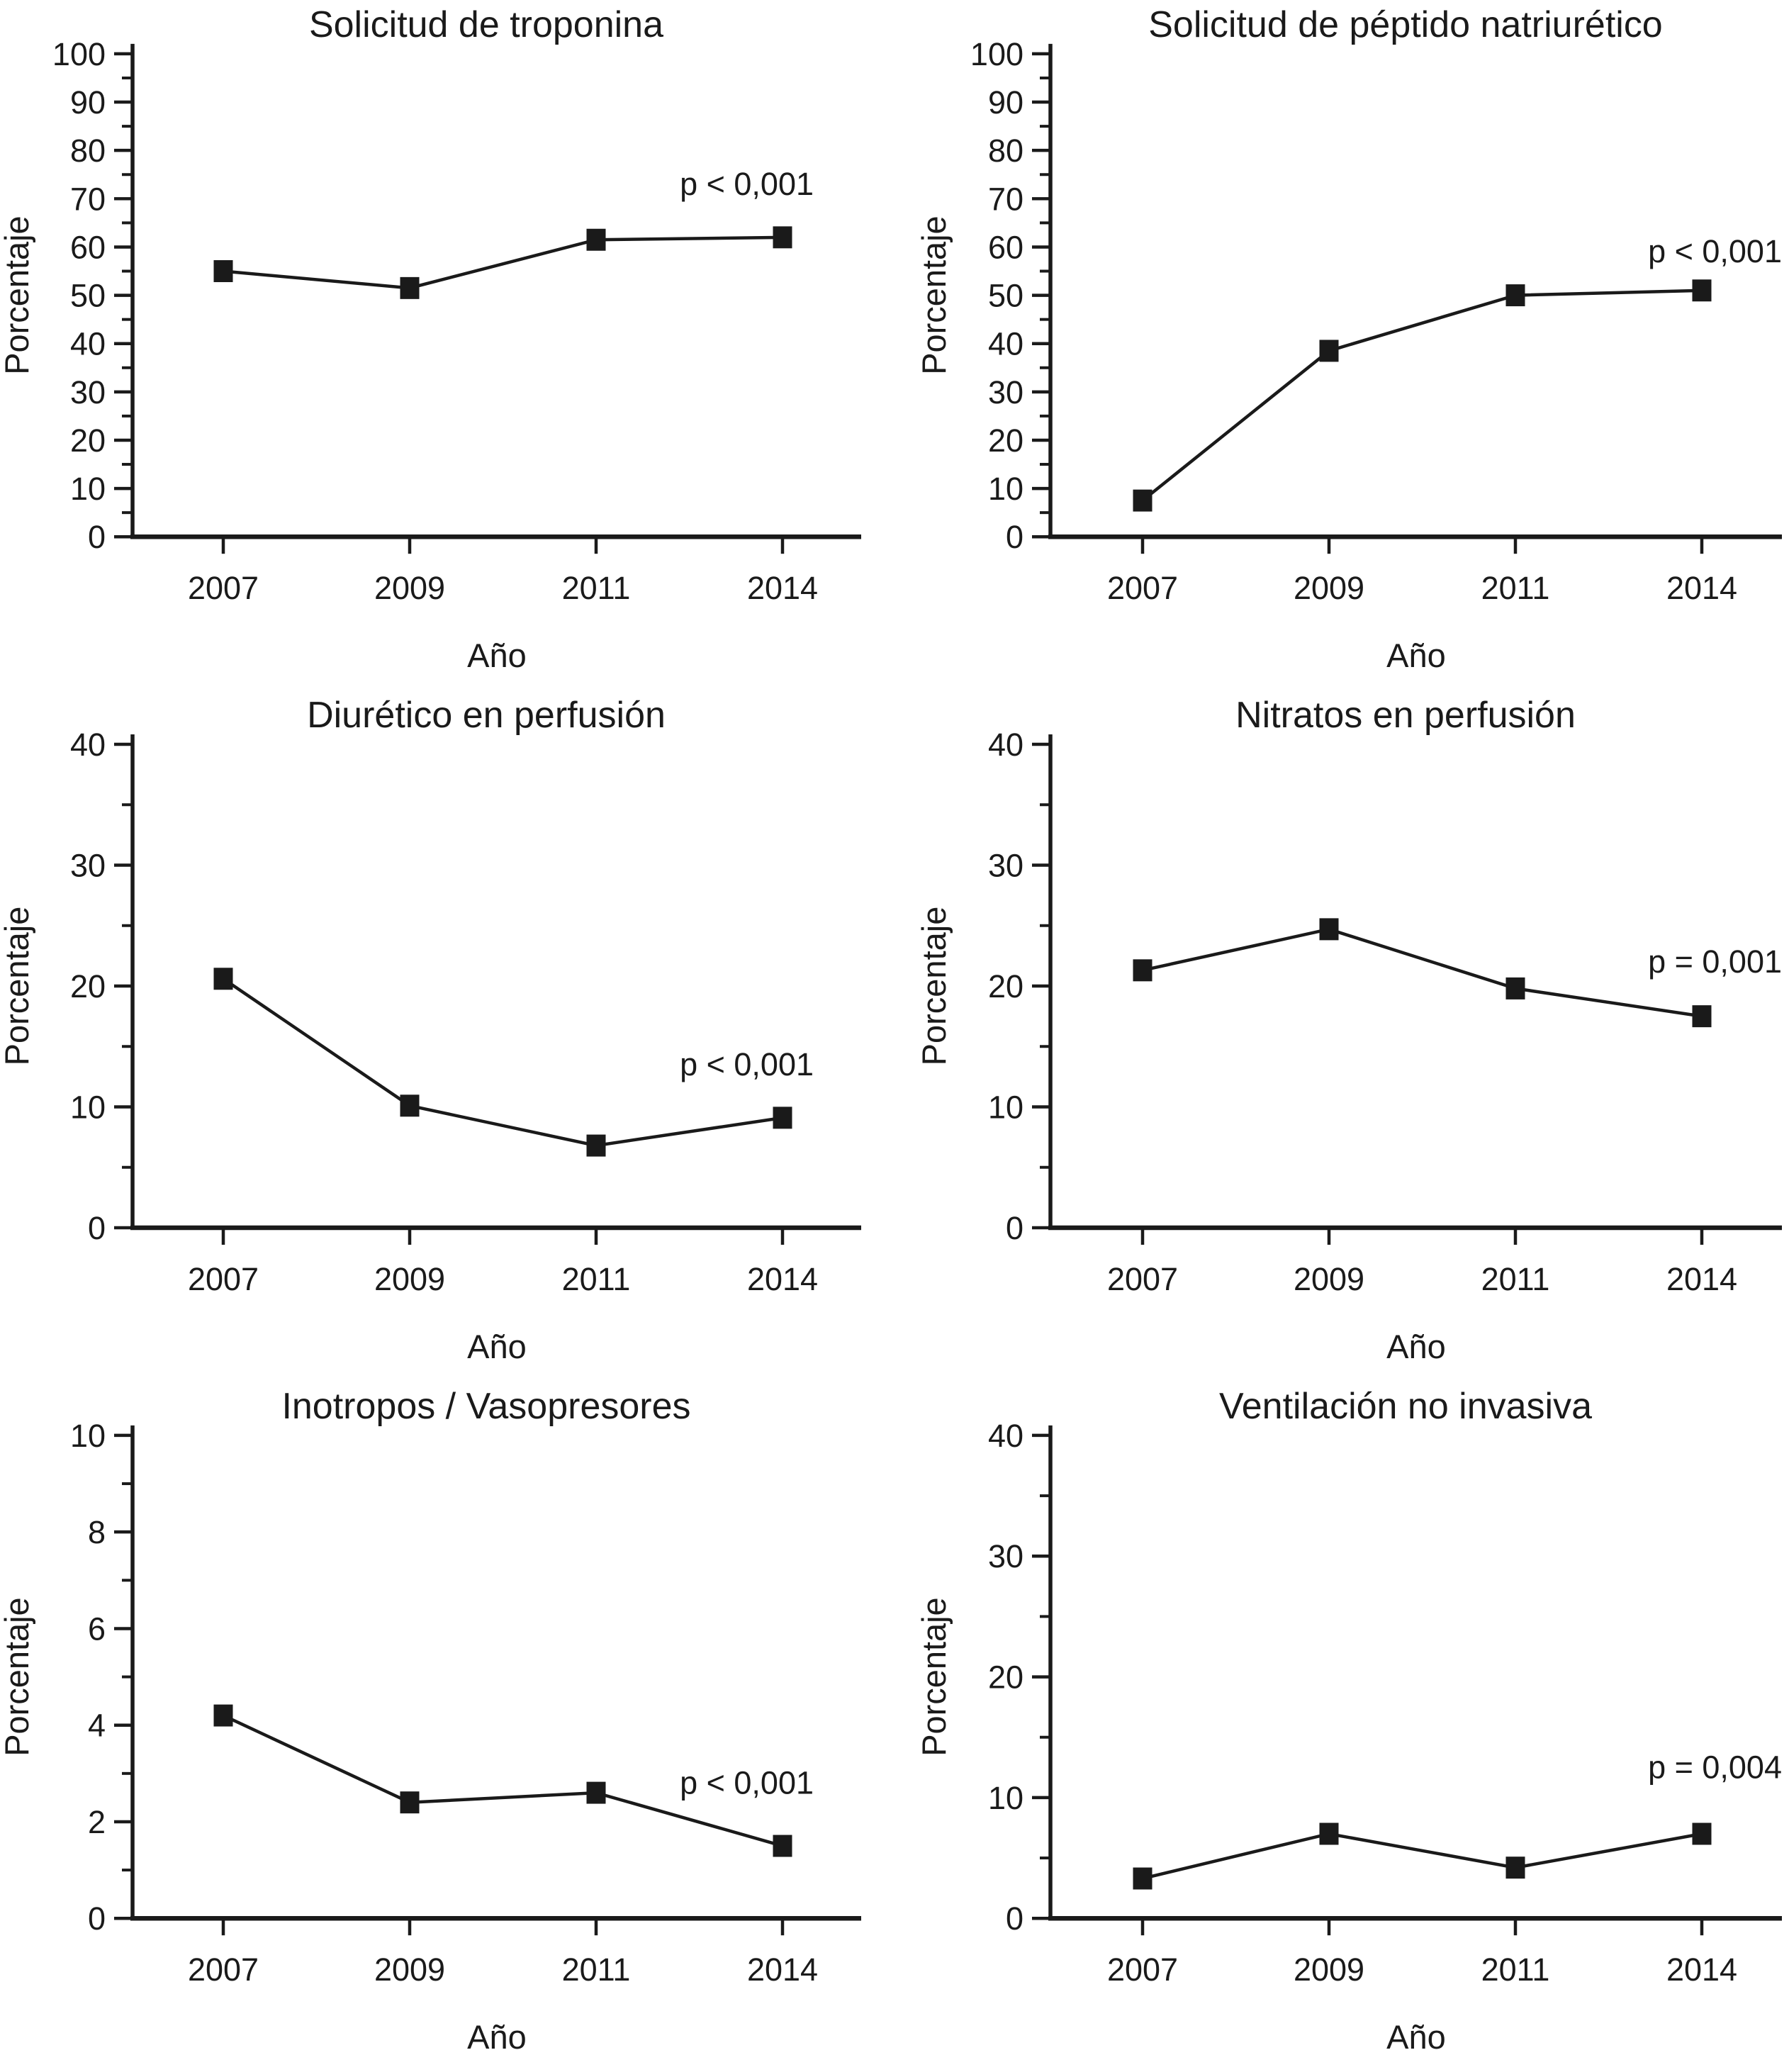 This screenshot has width=1789, height=2072. Describe the element at coordinates (486, 715) in the screenshot. I see `chart-title: Diurético en perfusión` at that location.